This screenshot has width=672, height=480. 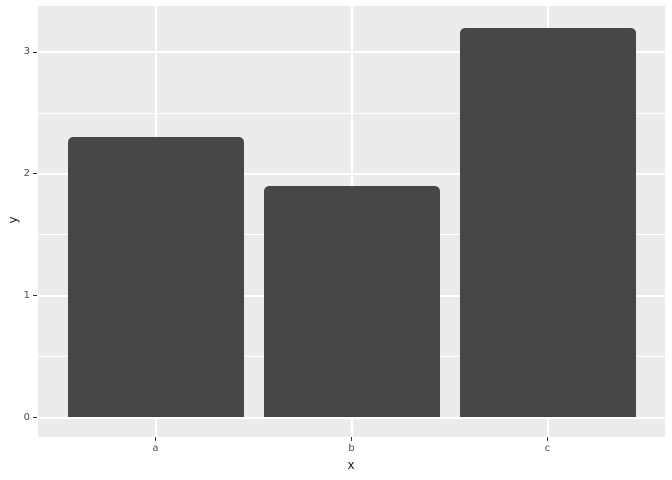 I want to click on y-tick-label: 2, so click(x=26, y=173).